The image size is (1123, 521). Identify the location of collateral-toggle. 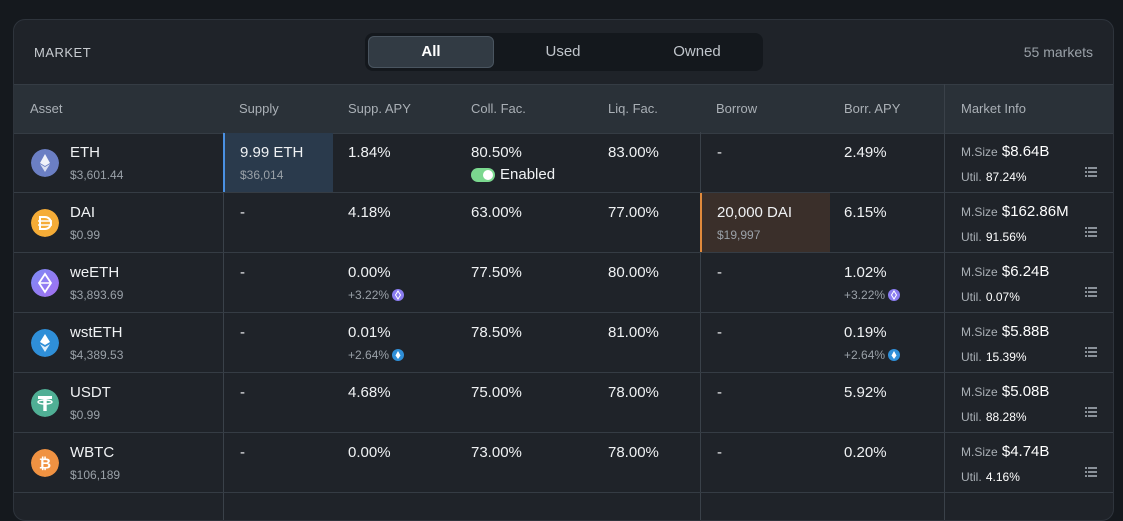
(483, 175).